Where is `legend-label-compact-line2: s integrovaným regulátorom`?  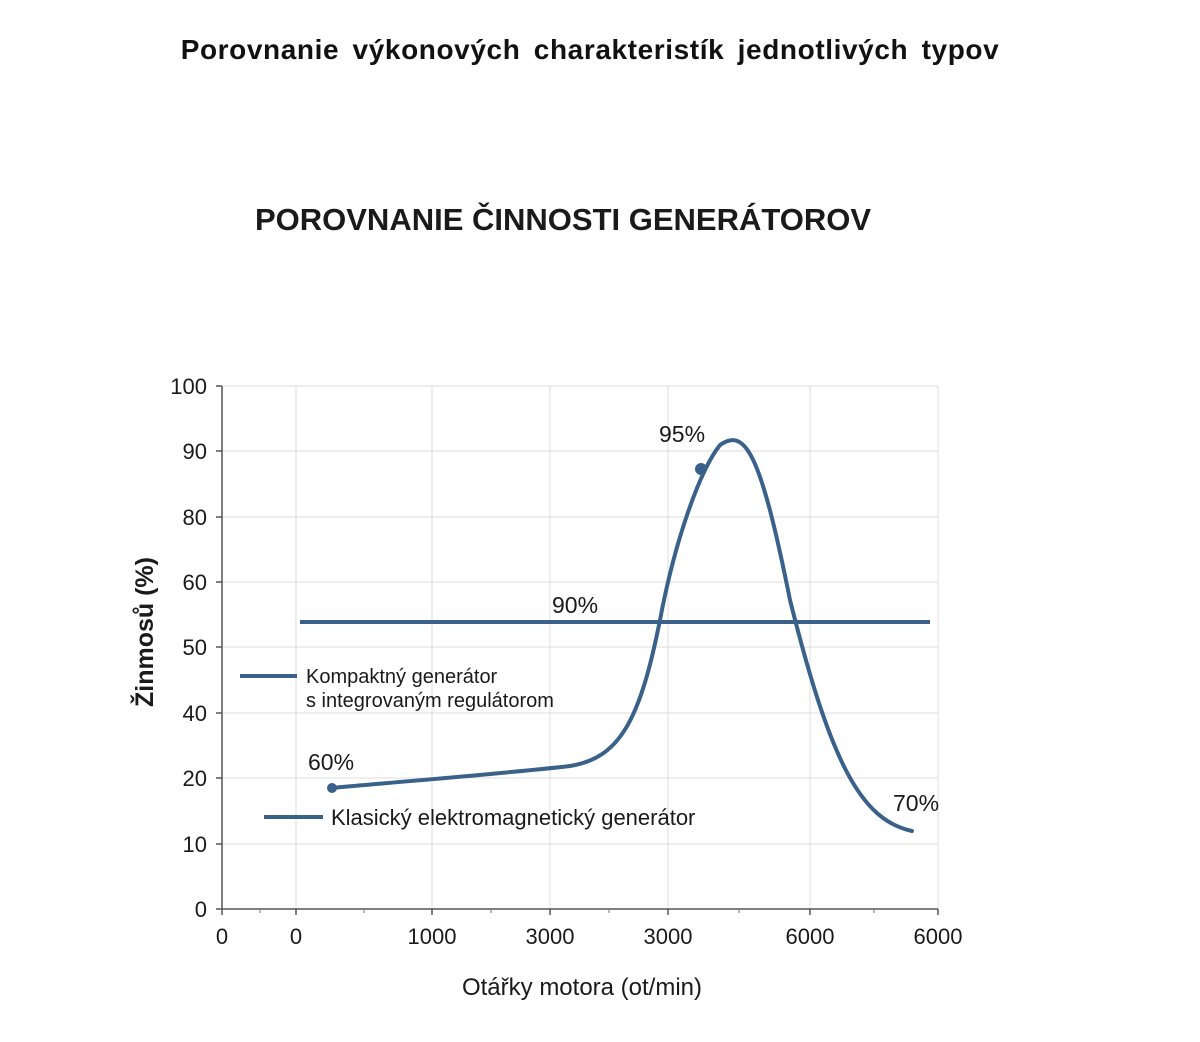
legend-label-compact-line2: s integrovaným regulátorom is located at coordinates (430, 701).